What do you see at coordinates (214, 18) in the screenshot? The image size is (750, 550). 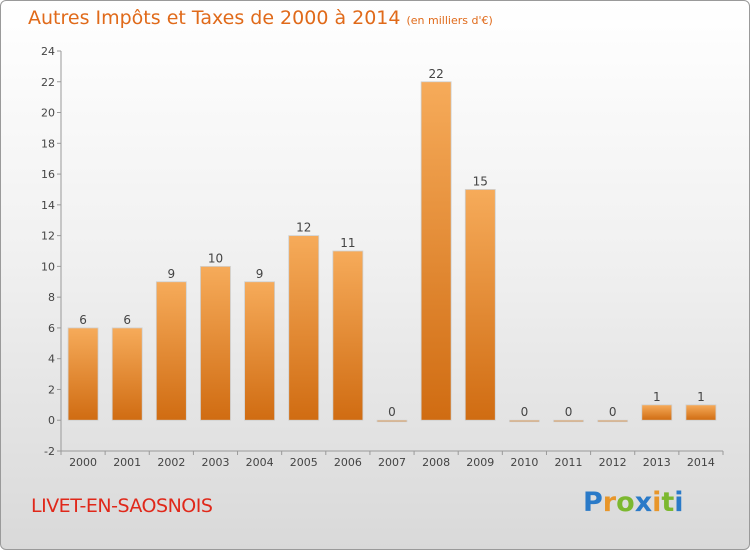 I see `chart-title: Autres Impôts et Taxes de 2000 à 2014` at bounding box center [214, 18].